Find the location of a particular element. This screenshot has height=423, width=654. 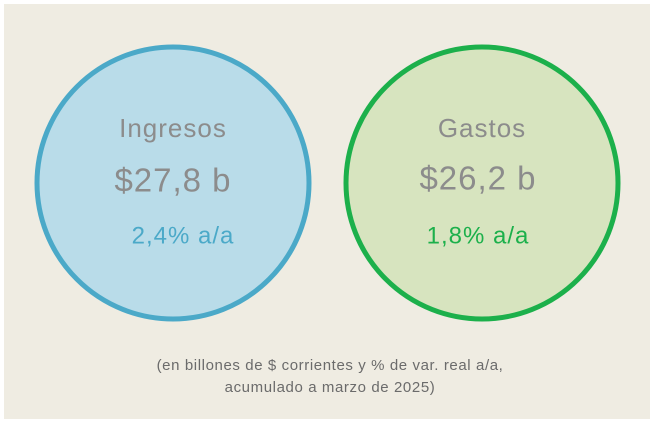

card-label: Ingresos is located at coordinates (173, 128).